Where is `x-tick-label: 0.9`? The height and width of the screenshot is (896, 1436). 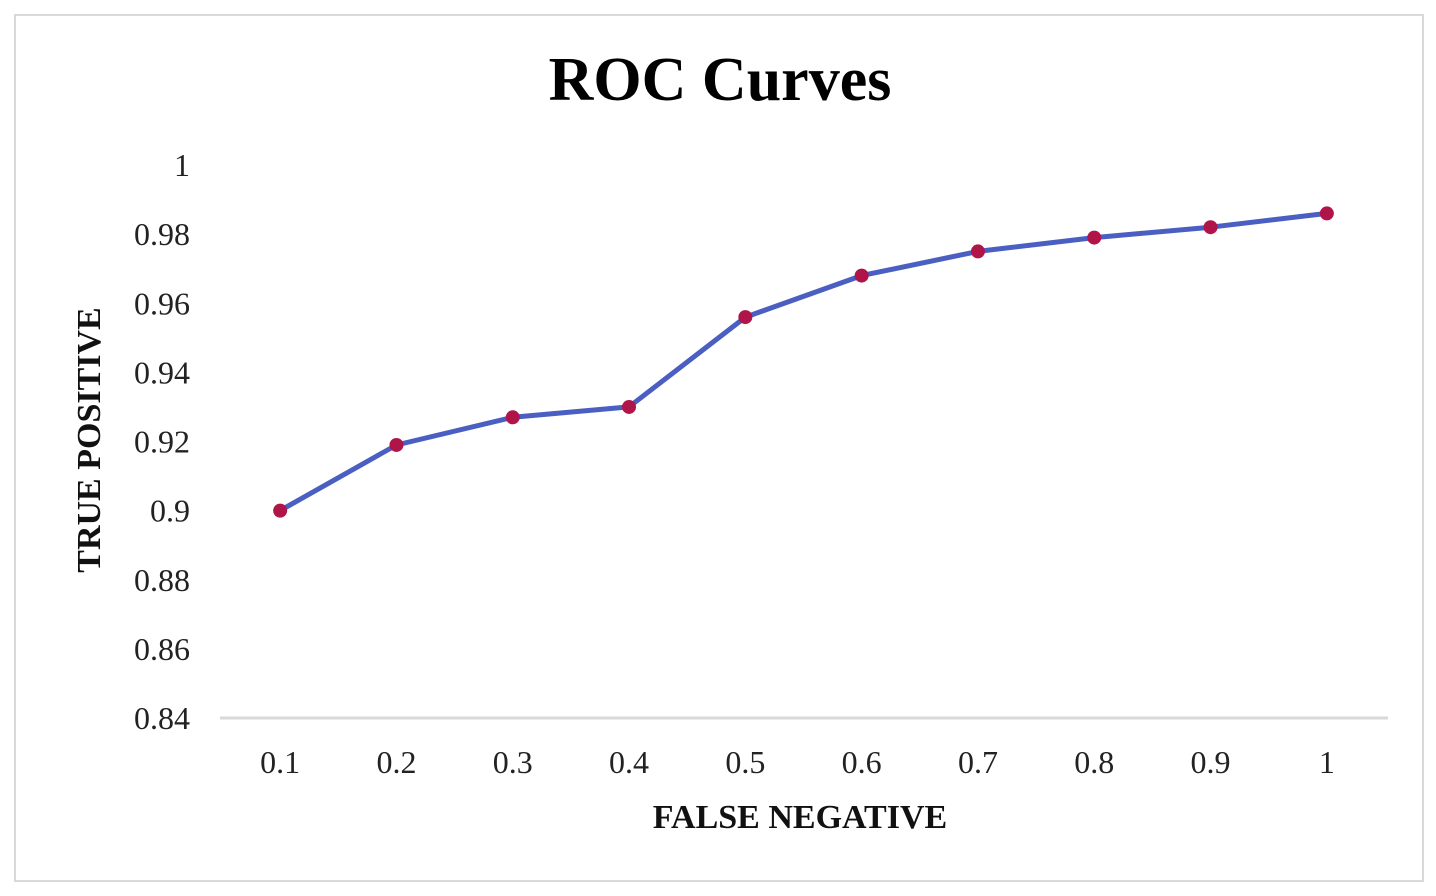
x-tick-label: 0.9 is located at coordinates (1211, 762).